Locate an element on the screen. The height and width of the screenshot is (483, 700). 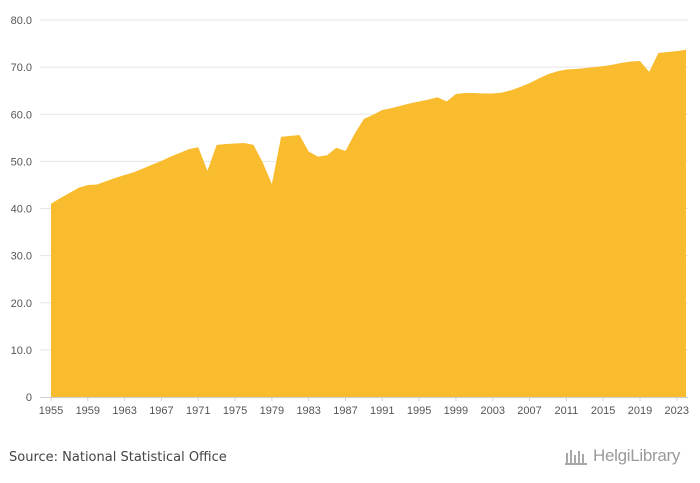
y-tick-label: 50.0 is located at coordinates (21, 162).